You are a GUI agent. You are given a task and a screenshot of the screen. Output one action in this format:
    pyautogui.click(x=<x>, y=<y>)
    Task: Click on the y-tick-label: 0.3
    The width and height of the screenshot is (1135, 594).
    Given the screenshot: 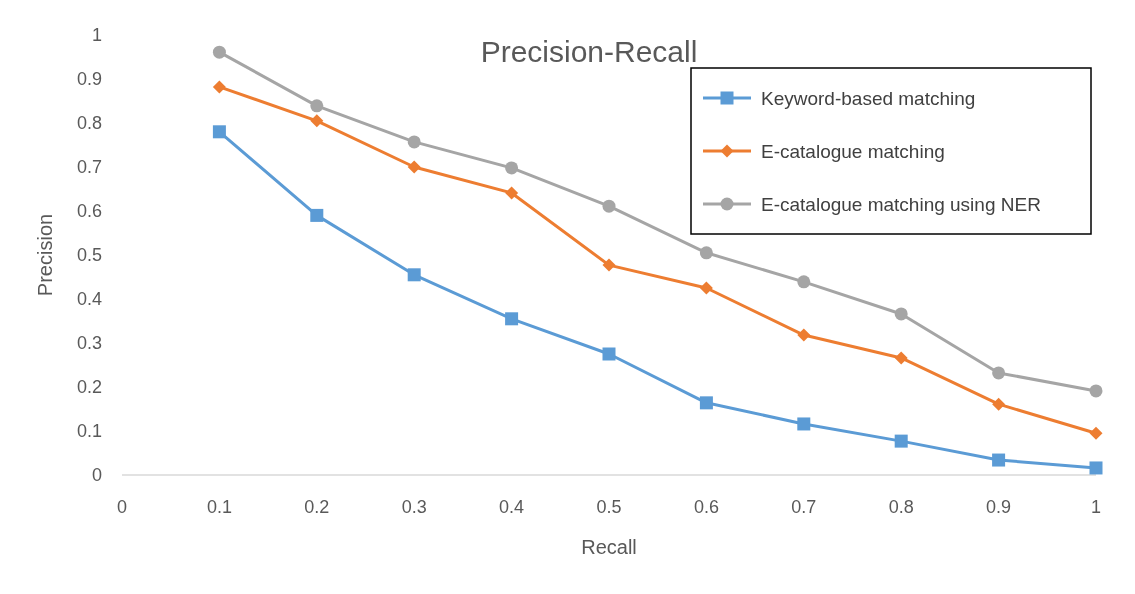 What is the action you would take?
    pyautogui.click(x=89, y=343)
    